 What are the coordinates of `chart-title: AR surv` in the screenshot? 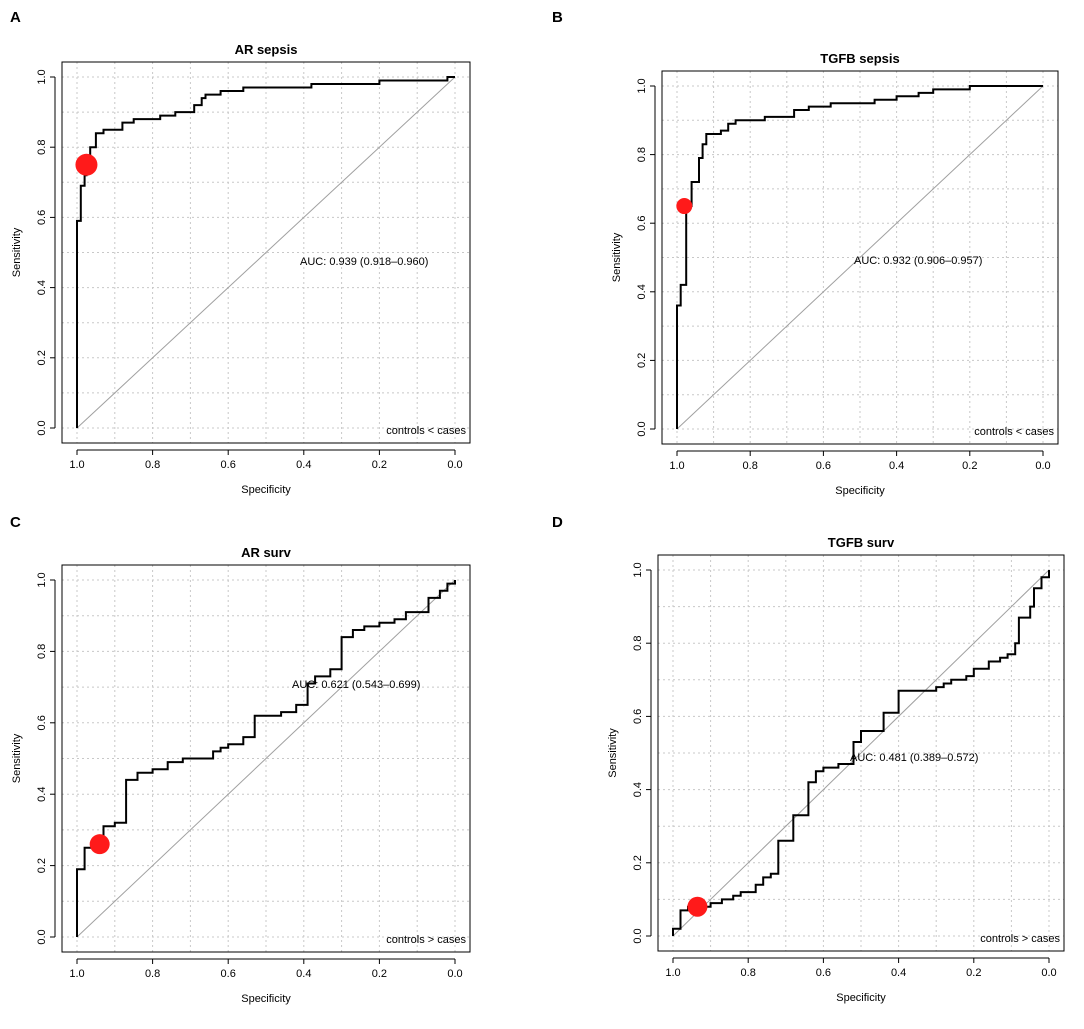 It's located at (266, 552).